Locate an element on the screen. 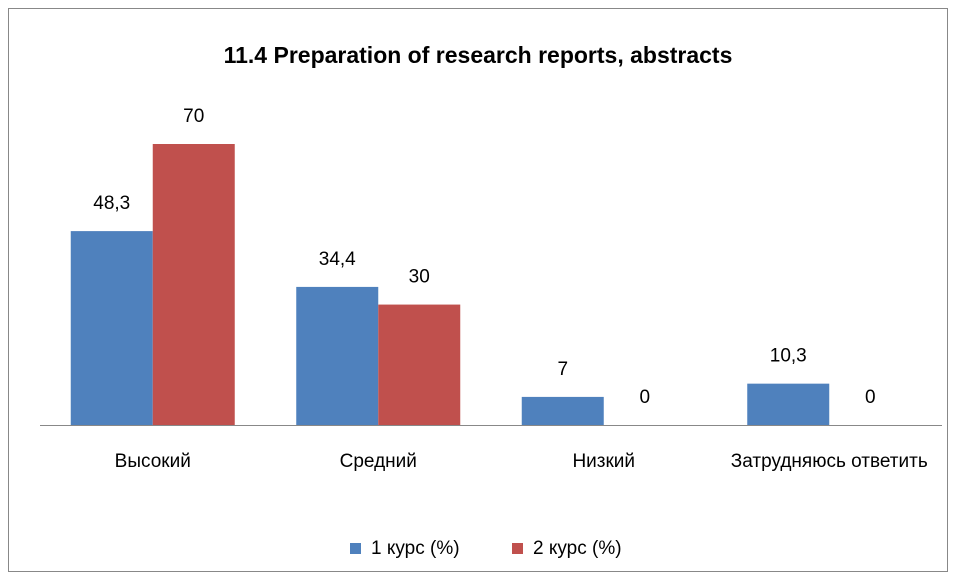 This screenshot has height=581, width=957. value-label: 34,4 is located at coordinates (337, 259).